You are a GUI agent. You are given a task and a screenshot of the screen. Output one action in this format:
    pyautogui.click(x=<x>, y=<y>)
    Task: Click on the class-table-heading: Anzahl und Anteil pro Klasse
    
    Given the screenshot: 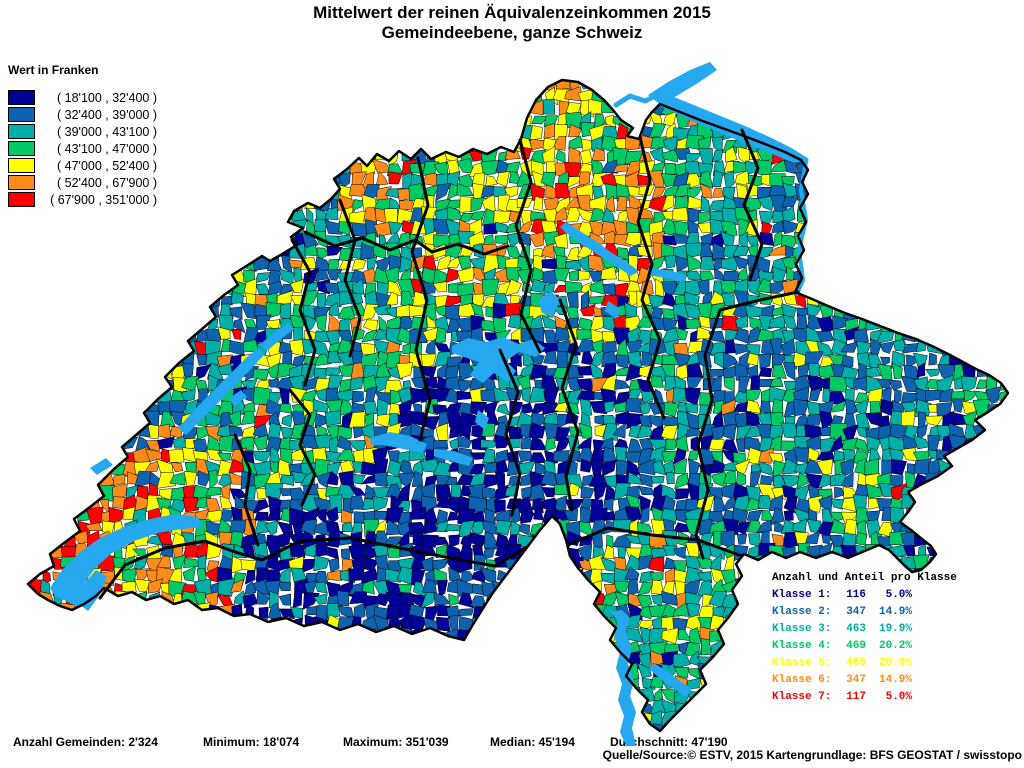 What is the action you would take?
    pyautogui.click(x=864, y=578)
    